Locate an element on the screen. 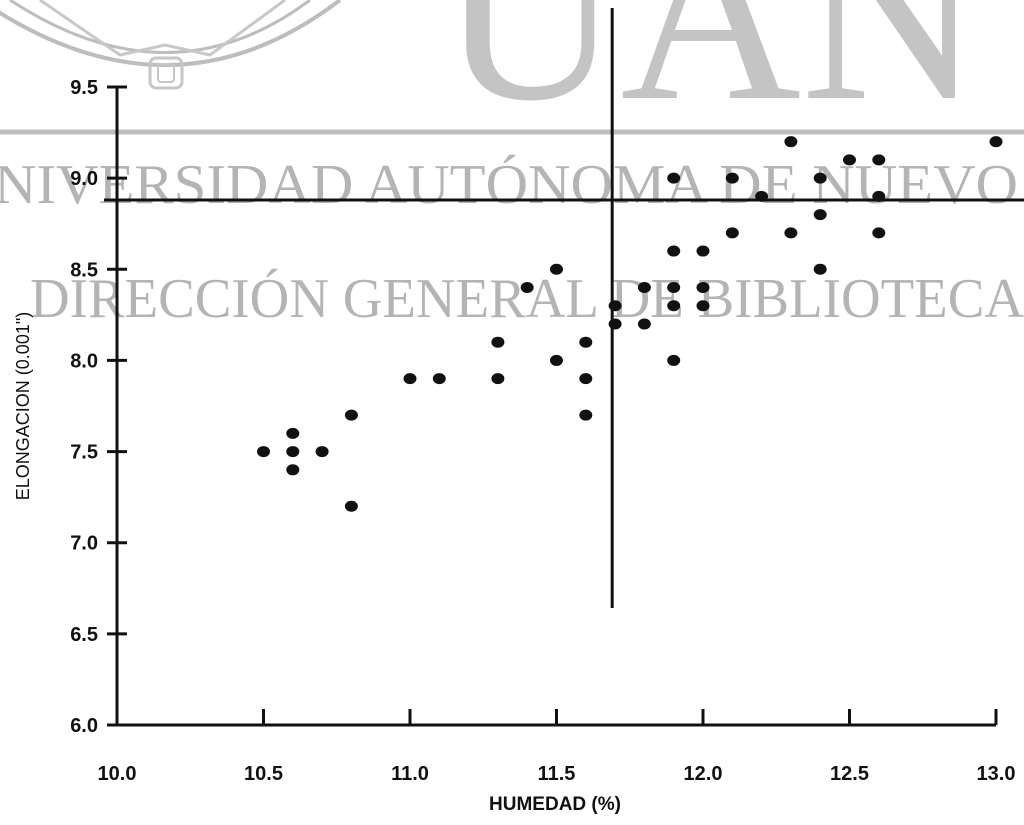  y-axis-title: ELONGACION (0.001") is located at coordinates (23, 406).